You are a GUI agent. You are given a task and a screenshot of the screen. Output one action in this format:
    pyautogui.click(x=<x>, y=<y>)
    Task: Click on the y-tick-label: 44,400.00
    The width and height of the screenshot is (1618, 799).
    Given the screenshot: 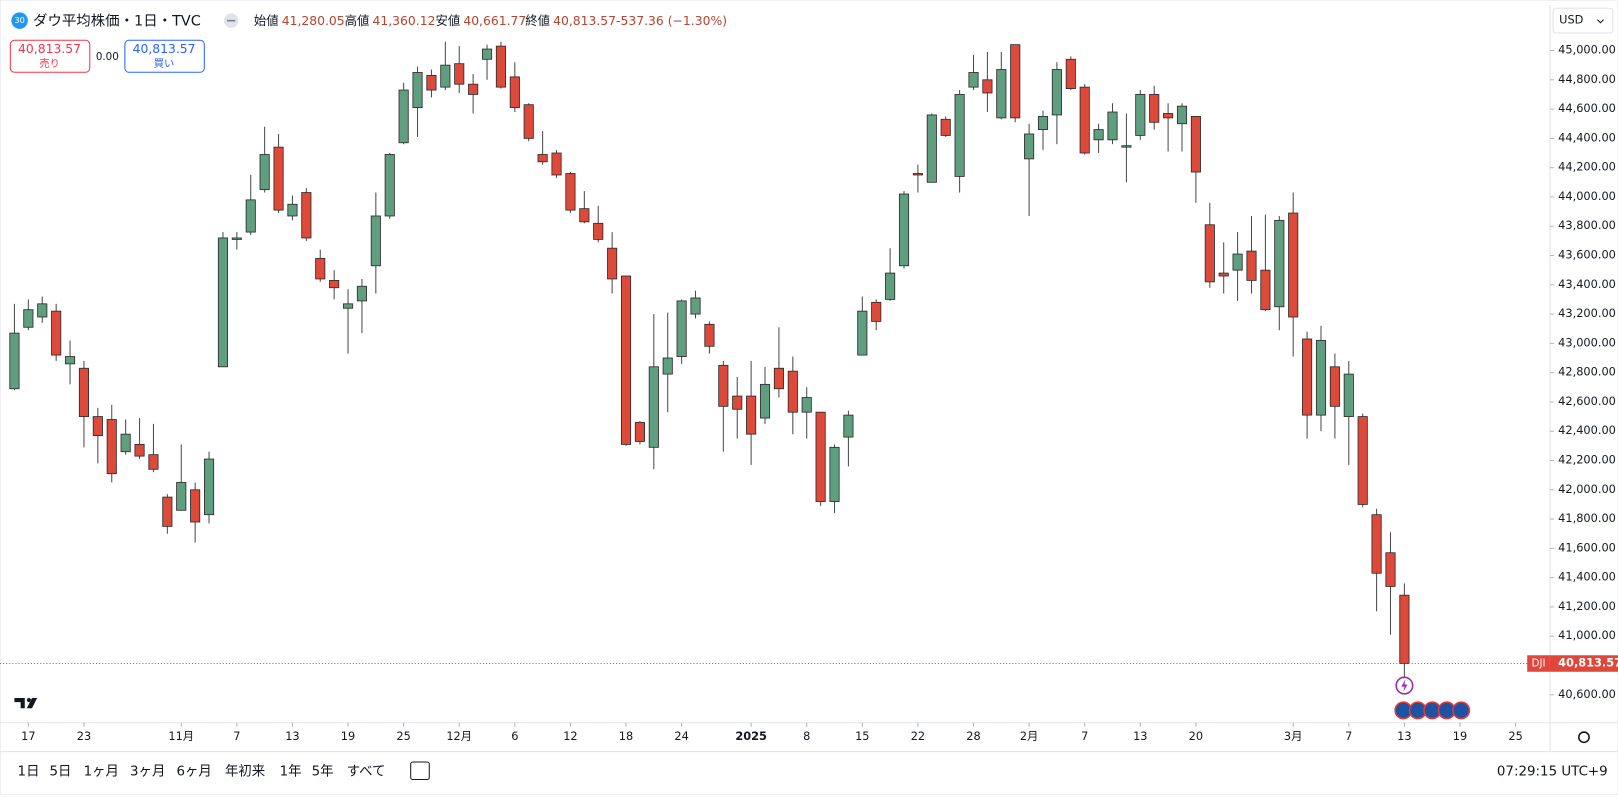 What is the action you would take?
    pyautogui.click(x=1587, y=137)
    